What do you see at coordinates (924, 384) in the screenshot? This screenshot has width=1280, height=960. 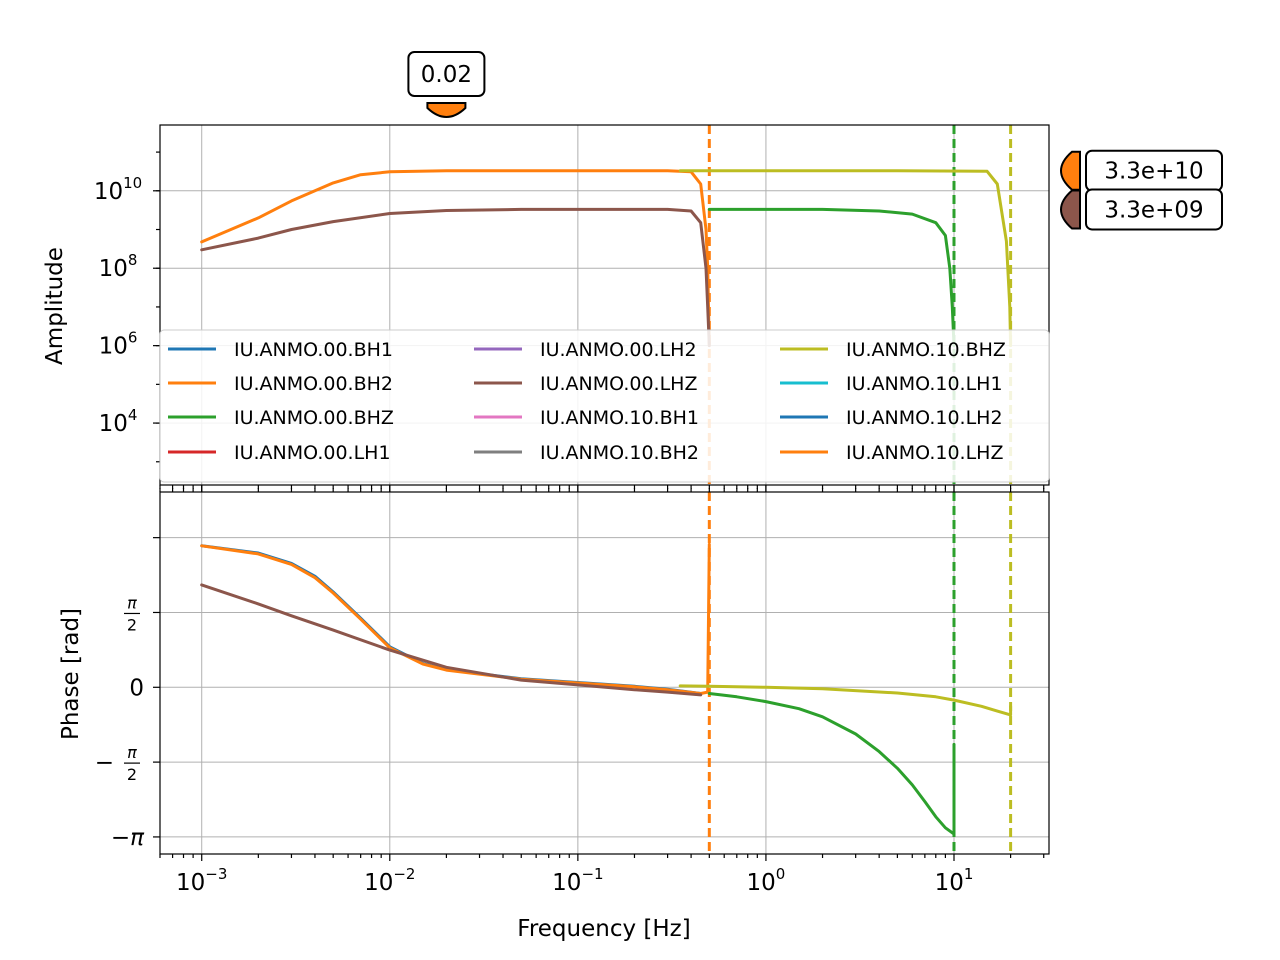 I see `legend-label: IU.ANMO.10.LH1` at bounding box center [924, 384].